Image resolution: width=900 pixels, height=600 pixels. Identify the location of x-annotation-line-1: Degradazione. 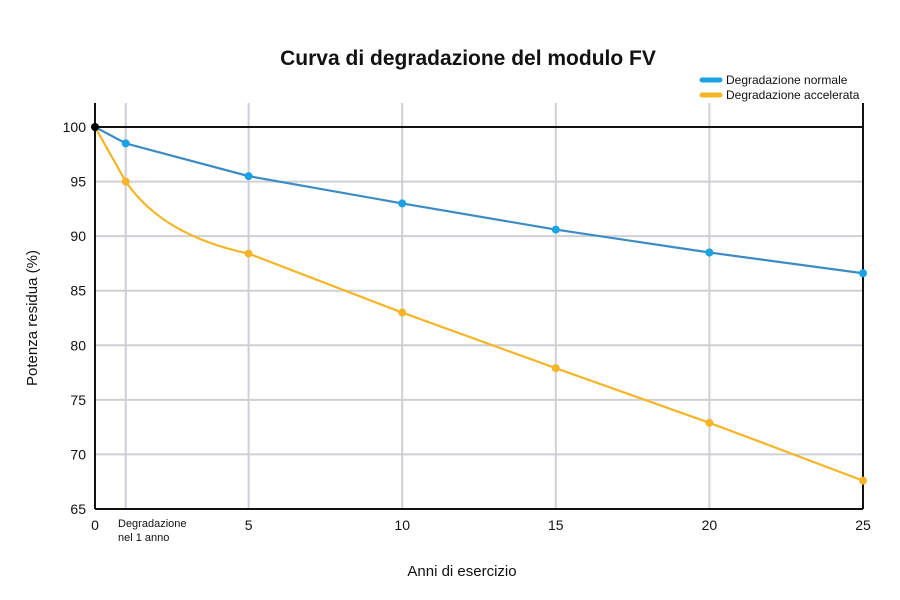
(152, 524).